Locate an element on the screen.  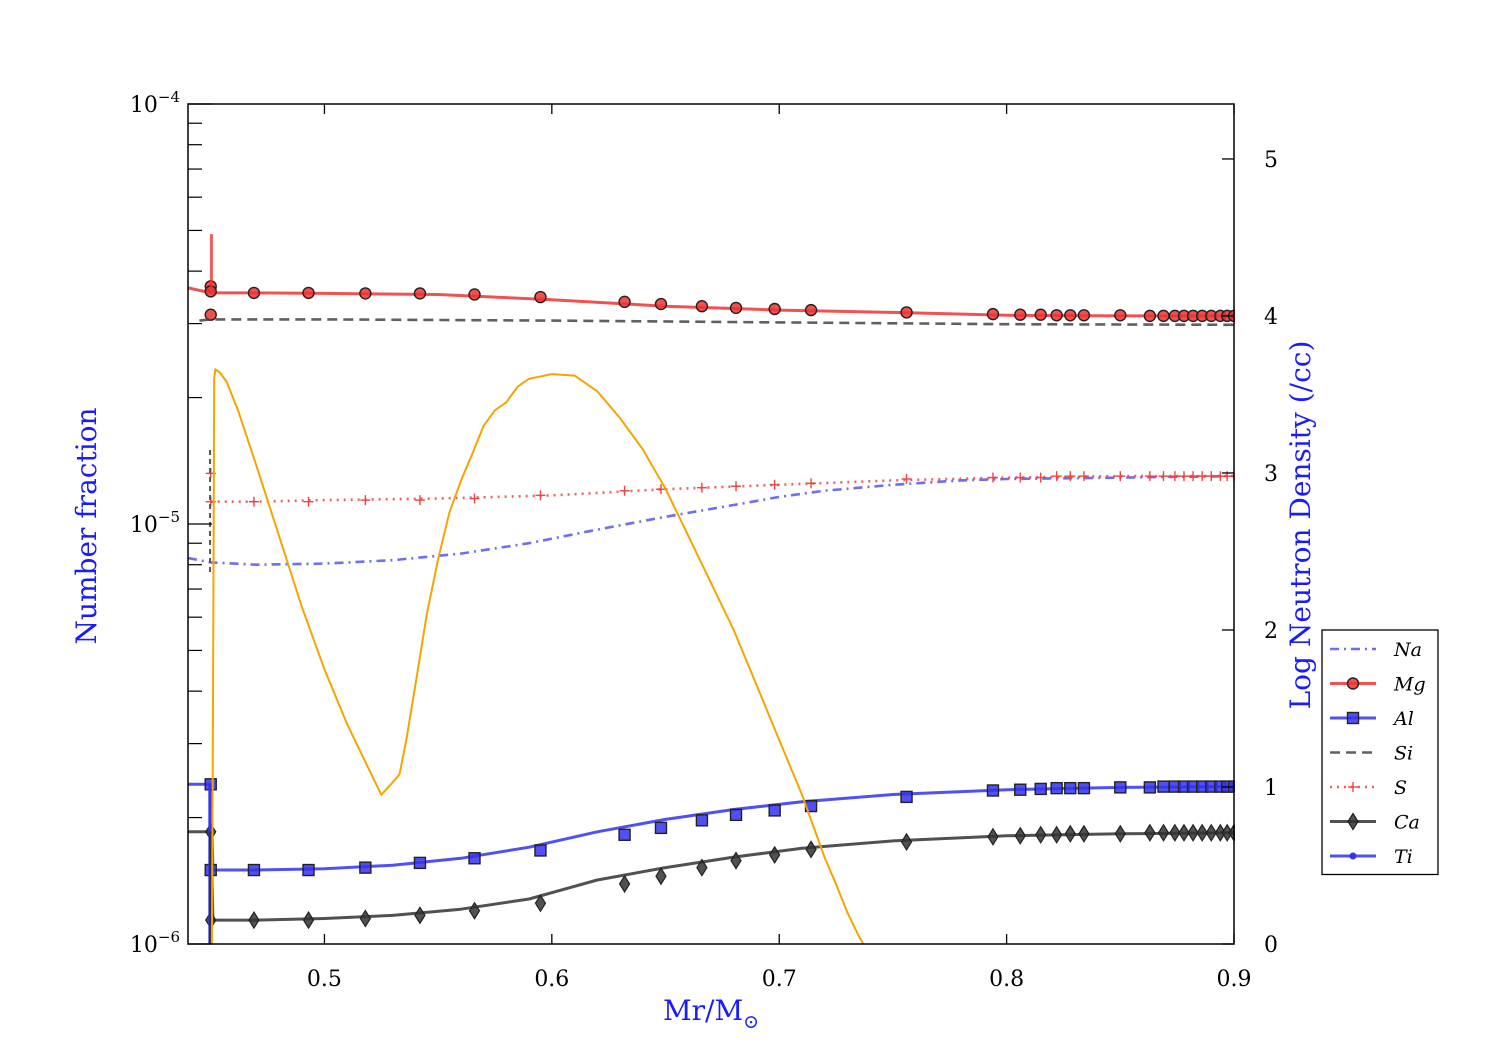
x-tick-label: 0.8 is located at coordinates (1006, 979).